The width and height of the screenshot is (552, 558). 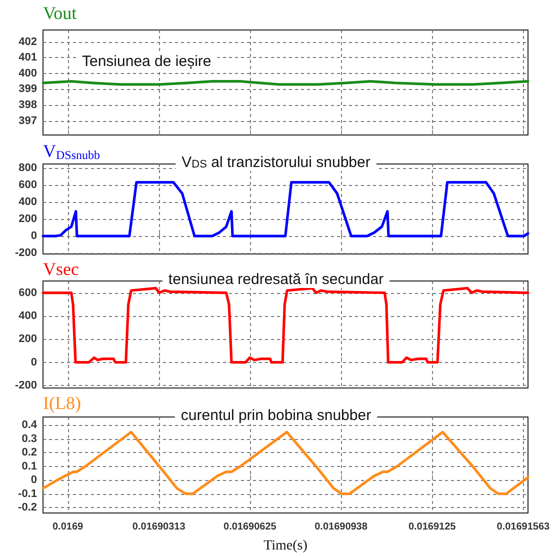 I want to click on series-label: Vsec, so click(x=61, y=269).